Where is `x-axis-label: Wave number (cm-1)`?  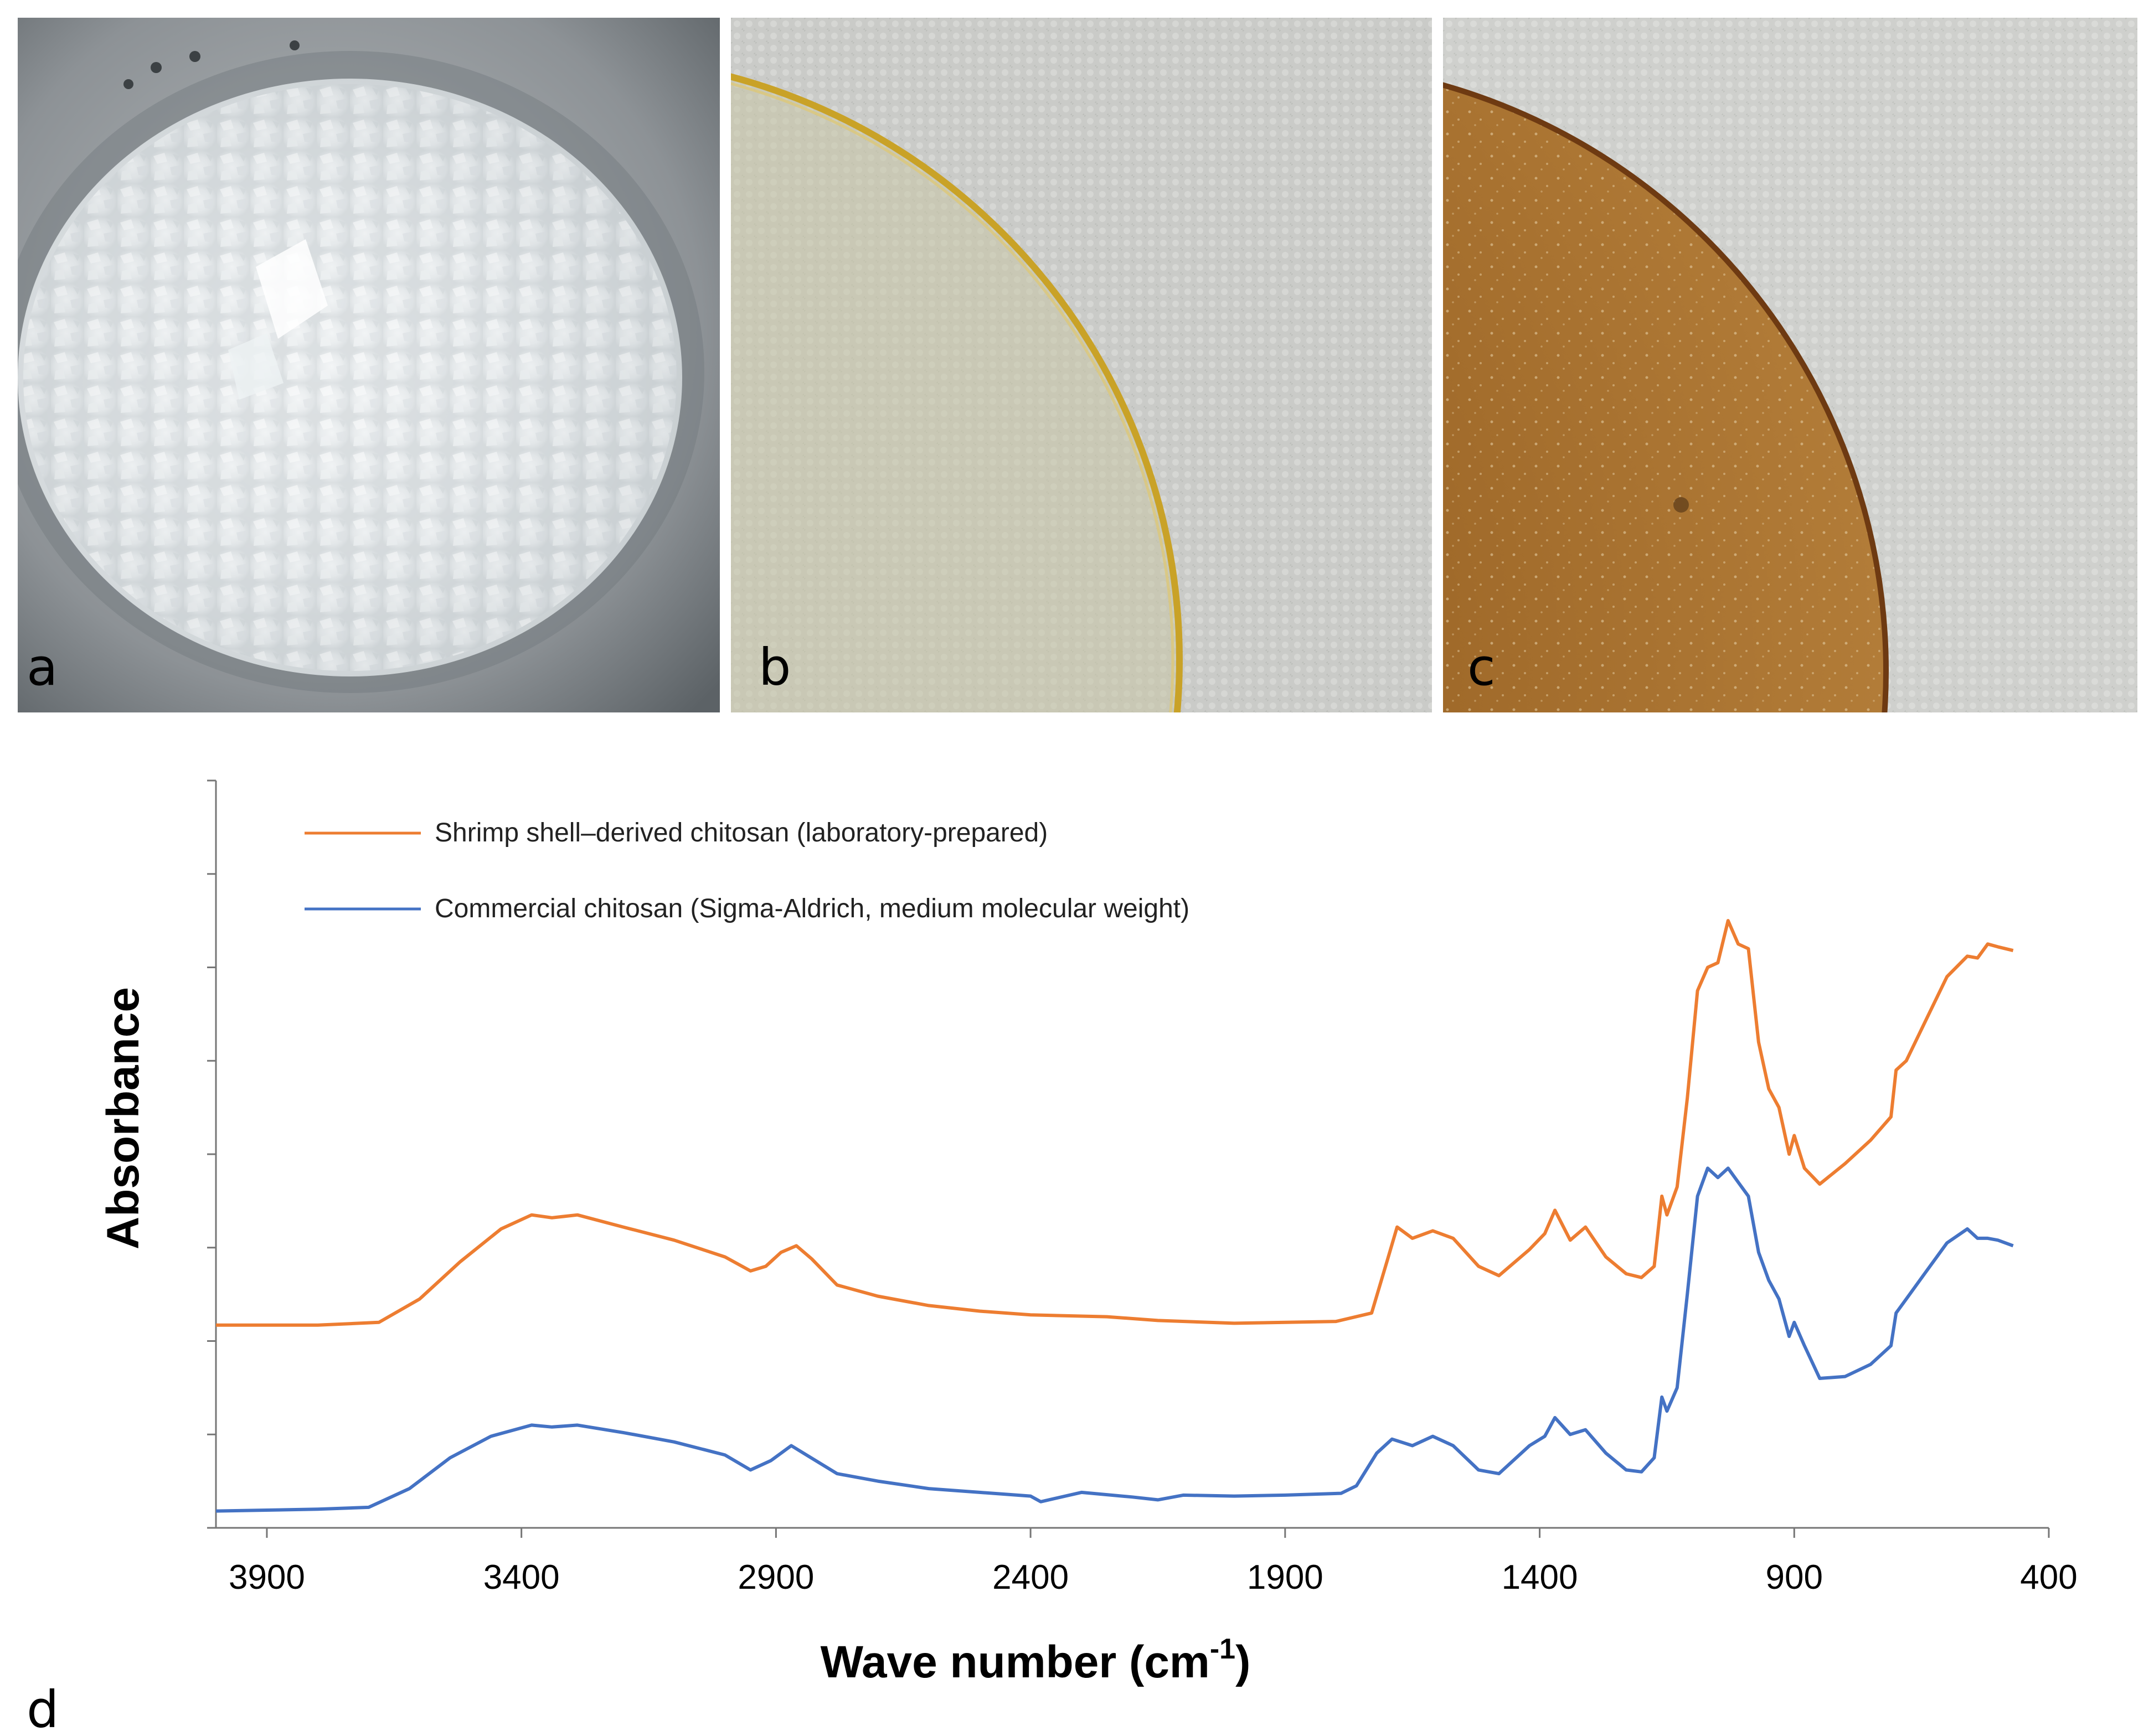
x-axis-label: Wave number (cm-1) is located at coordinates (1036, 1660).